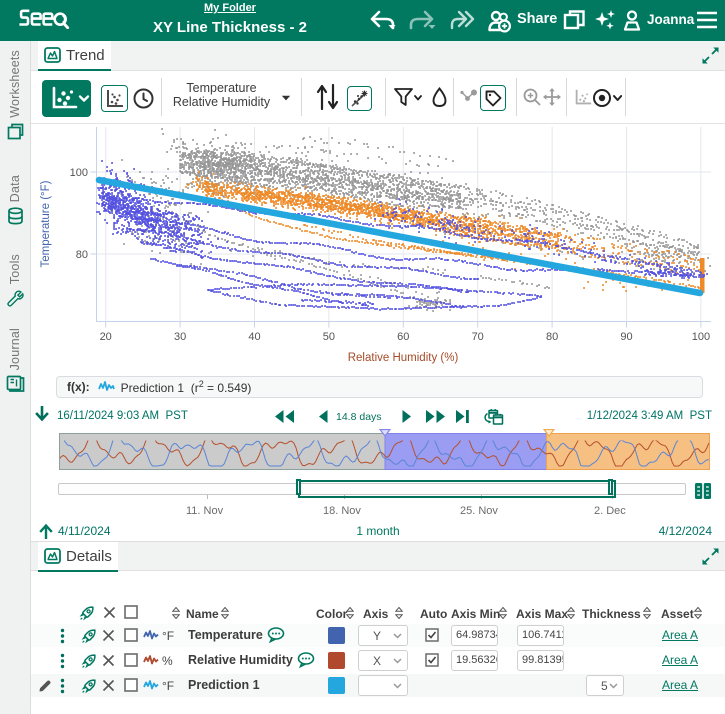  Describe the element at coordinates (329, 337) in the screenshot. I see `svg-text: 50` at that location.